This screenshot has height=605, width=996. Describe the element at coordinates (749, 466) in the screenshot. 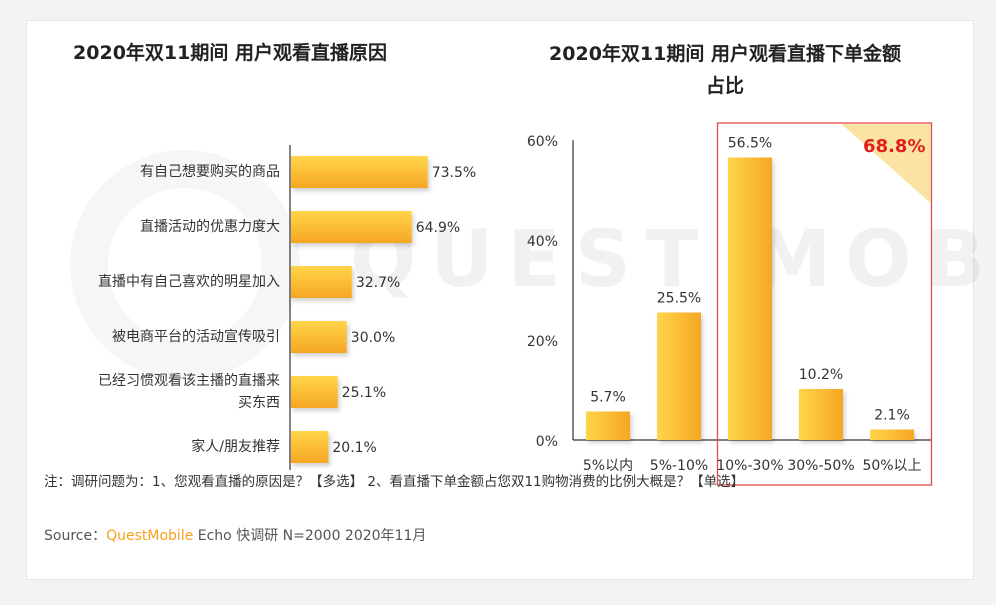

I see `right-category-label: 10%-30%` at that location.